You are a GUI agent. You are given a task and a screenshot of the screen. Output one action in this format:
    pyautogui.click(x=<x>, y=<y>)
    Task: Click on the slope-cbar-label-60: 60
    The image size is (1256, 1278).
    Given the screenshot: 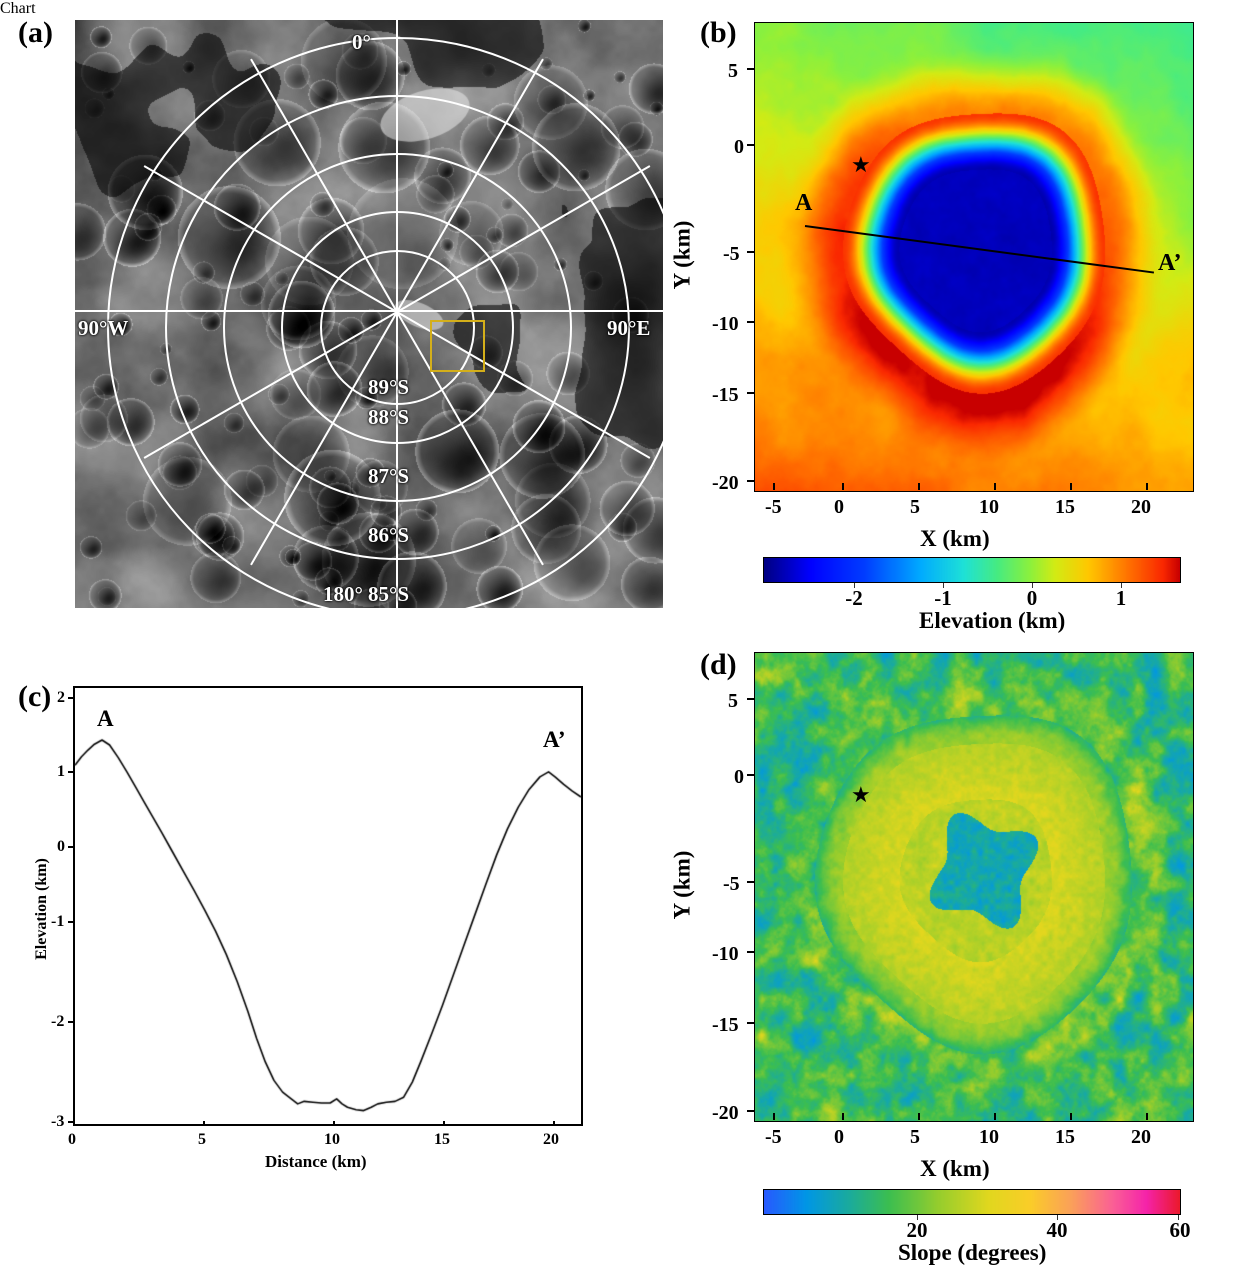 What is the action you would take?
    pyautogui.click(x=1180, y=1230)
    